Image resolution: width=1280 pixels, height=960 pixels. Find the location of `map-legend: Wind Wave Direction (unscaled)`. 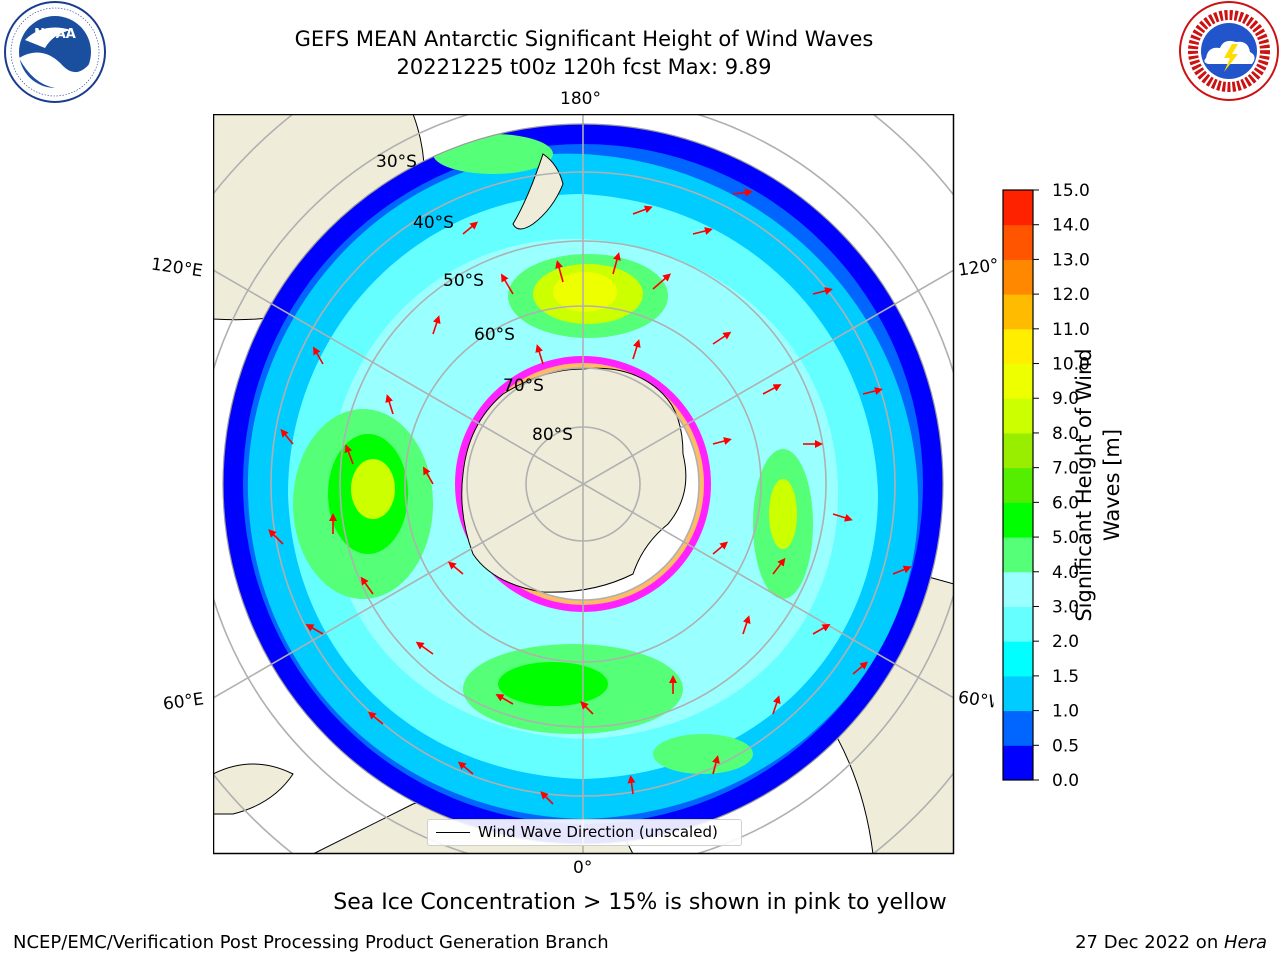

map-legend: Wind Wave Direction (unscaled) is located at coordinates (584, 832).